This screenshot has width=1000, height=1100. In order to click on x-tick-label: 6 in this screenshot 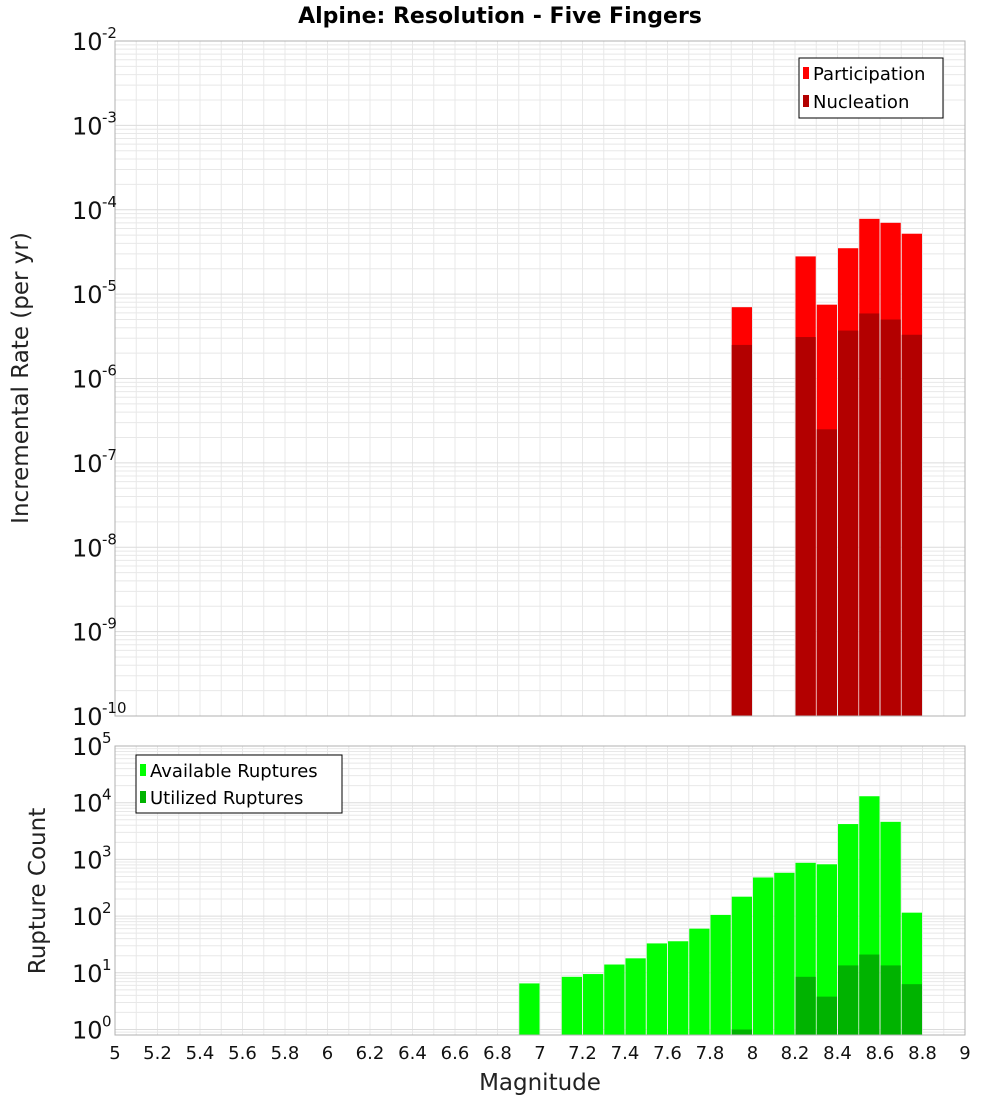, I will do `click(327, 1053)`.